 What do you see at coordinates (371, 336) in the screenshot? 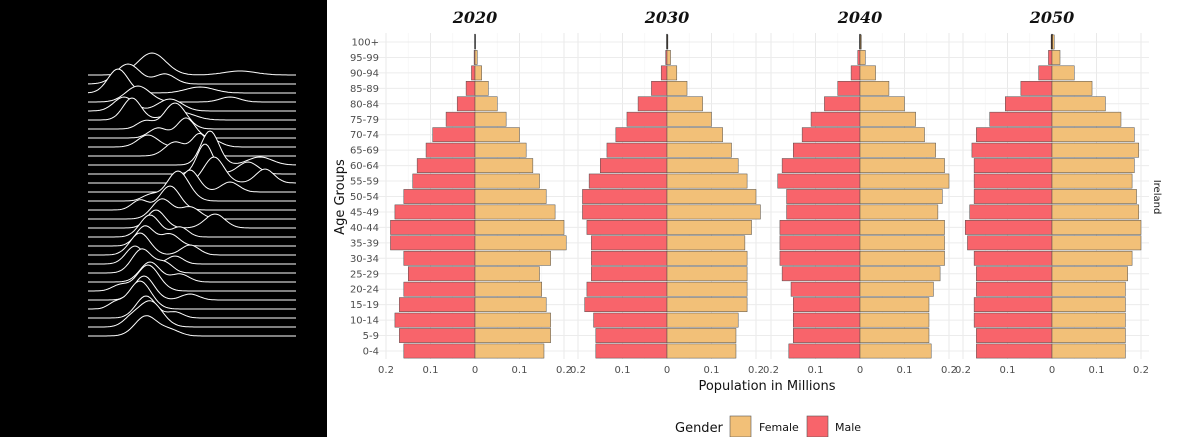
I see `y-tick-label-5-9: 5-9` at bounding box center [371, 336].